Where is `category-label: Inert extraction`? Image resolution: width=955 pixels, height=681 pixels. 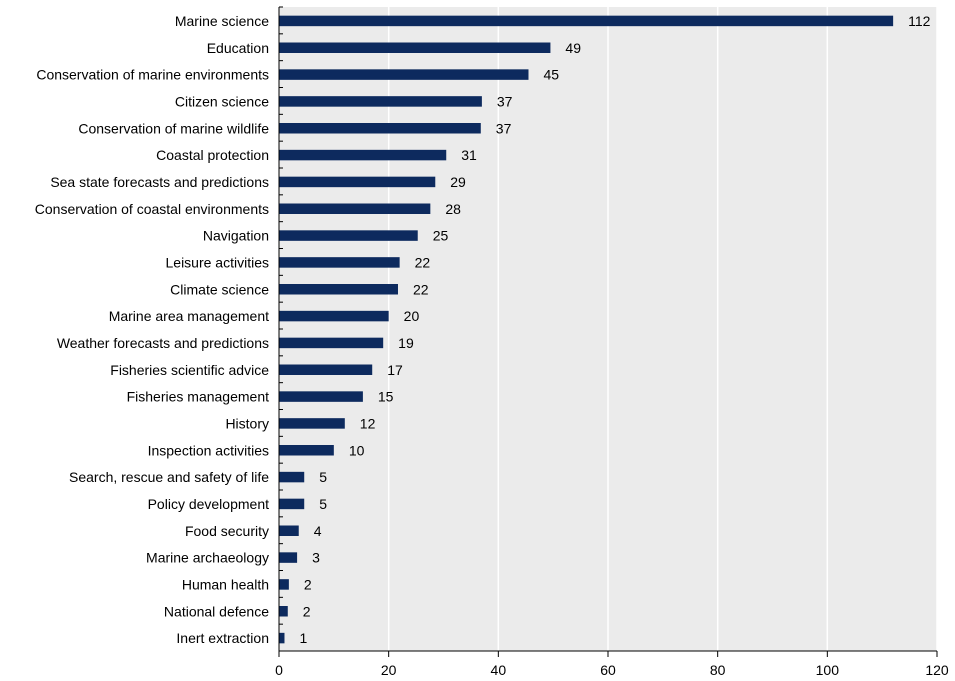 category-label: Inert extraction is located at coordinates (222, 638).